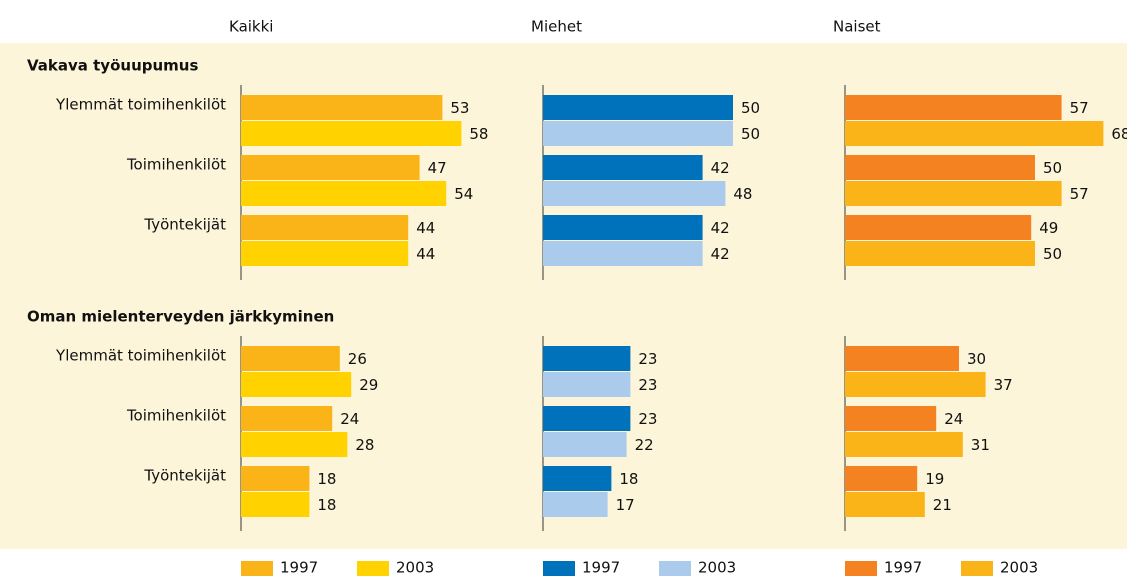 The height and width of the screenshot is (576, 1127). What do you see at coordinates (251, 27) in the screenshot?
I see `column-title: Kaikki` at bounding box center [251, 27].